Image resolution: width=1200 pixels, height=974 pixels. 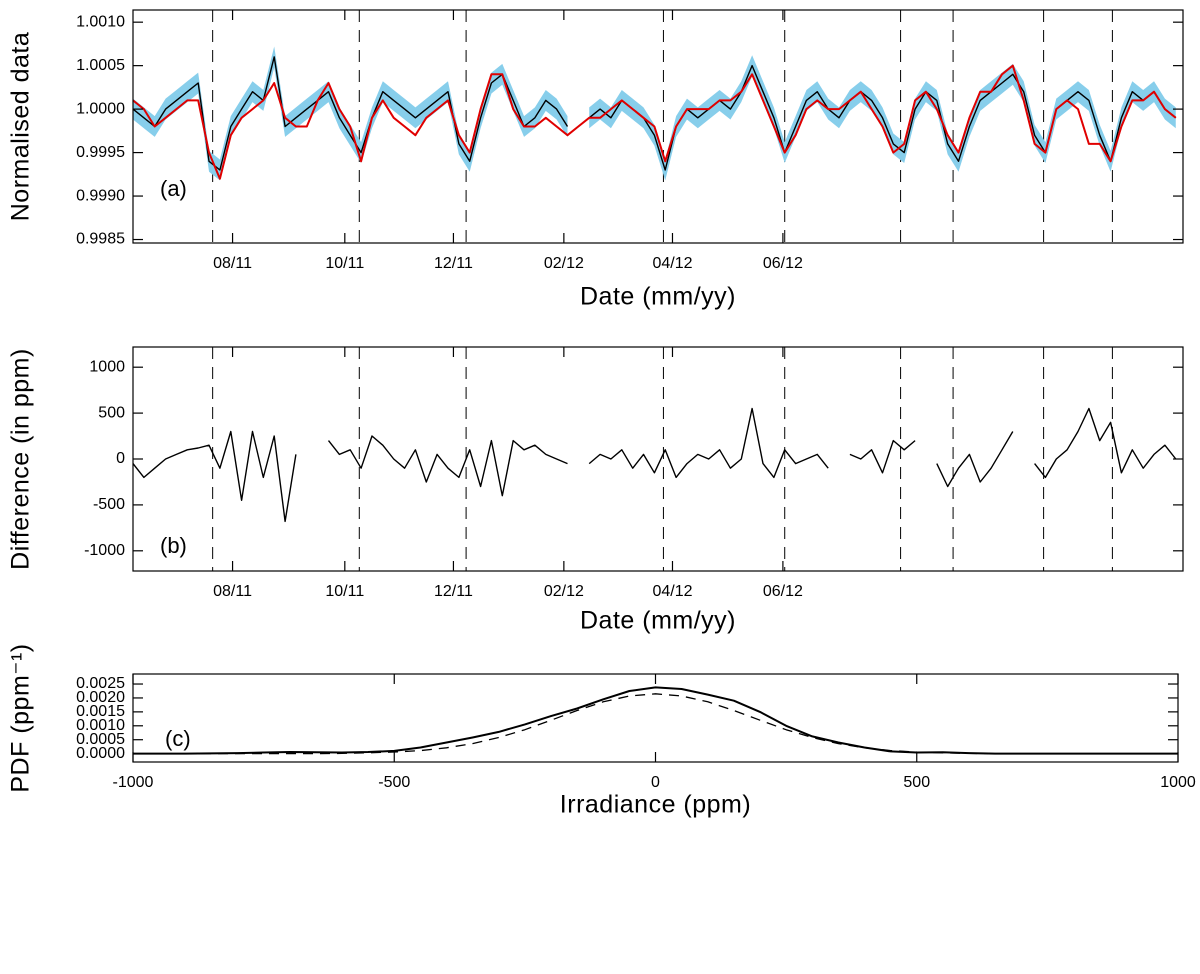 I want to click on x-tick-label: 500, so click(x=916, y=782).